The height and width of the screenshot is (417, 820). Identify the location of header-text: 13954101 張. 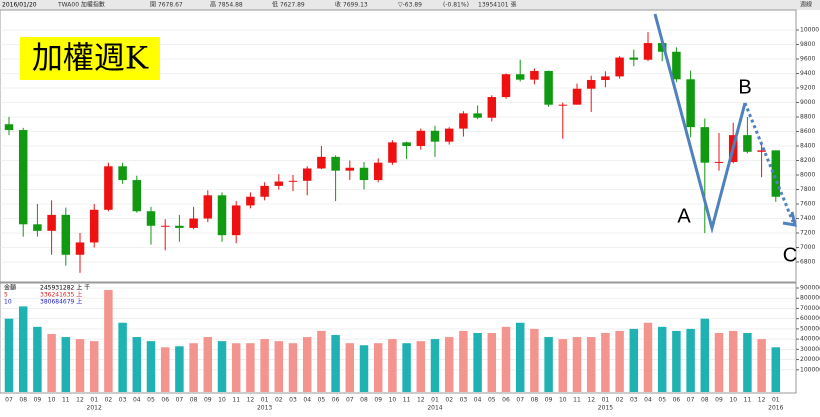
(497, 5).